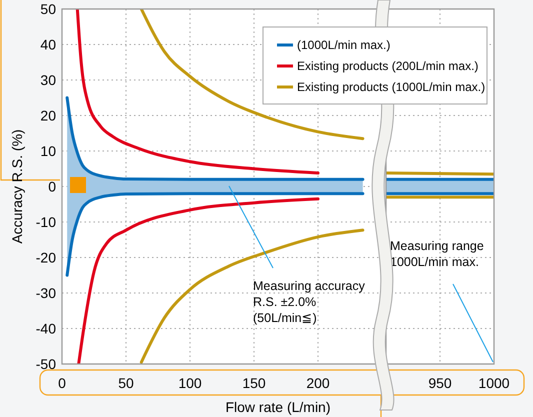 This screenshot has width=533, height=417. Describe the element at coordinates (48, 115) in the screenshot. I see `y-tick-label: 20` at that location.